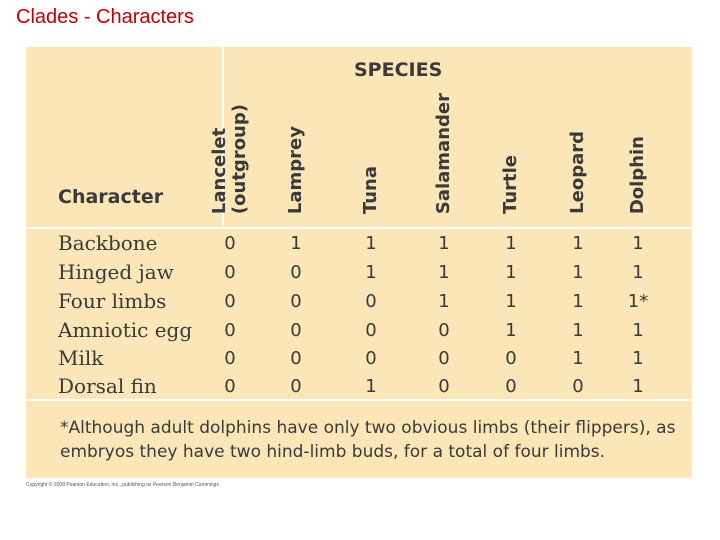 Image resolution: width=720 pixels, height=540 pixels. What do you see at coordinates (107, 386) in the screenshot?
I see `character-label: Dorsal fin` at bounding box center [107, 386].